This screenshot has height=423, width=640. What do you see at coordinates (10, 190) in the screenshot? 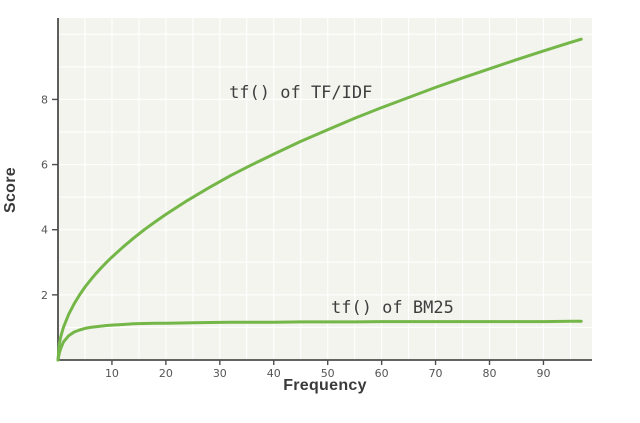
I see `y-axis-title: Score` at bounding box center [10, 190].